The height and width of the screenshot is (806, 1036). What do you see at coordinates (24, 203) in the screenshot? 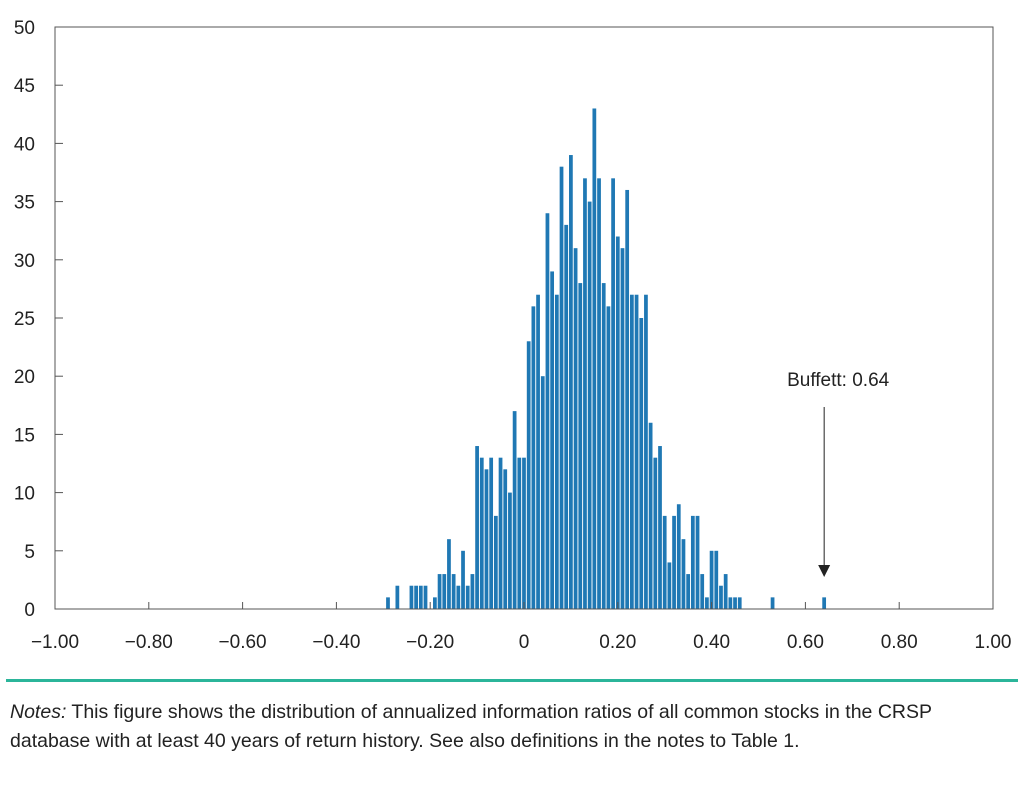
I see `y-tick-label: 35` at bounding box center [24, 203].